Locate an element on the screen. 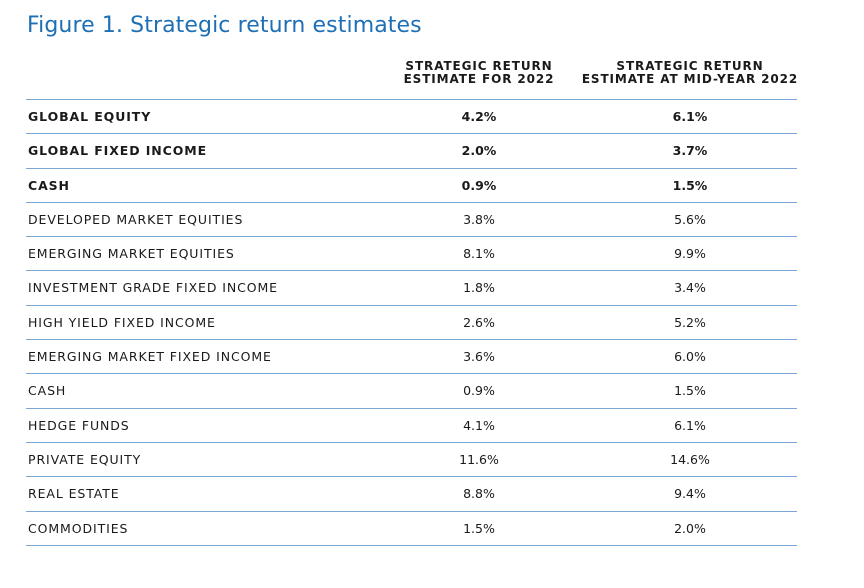 This screenshot has width=864, height=588. estimate-2022-value: 2.6% is located at coordinates (479, 322).